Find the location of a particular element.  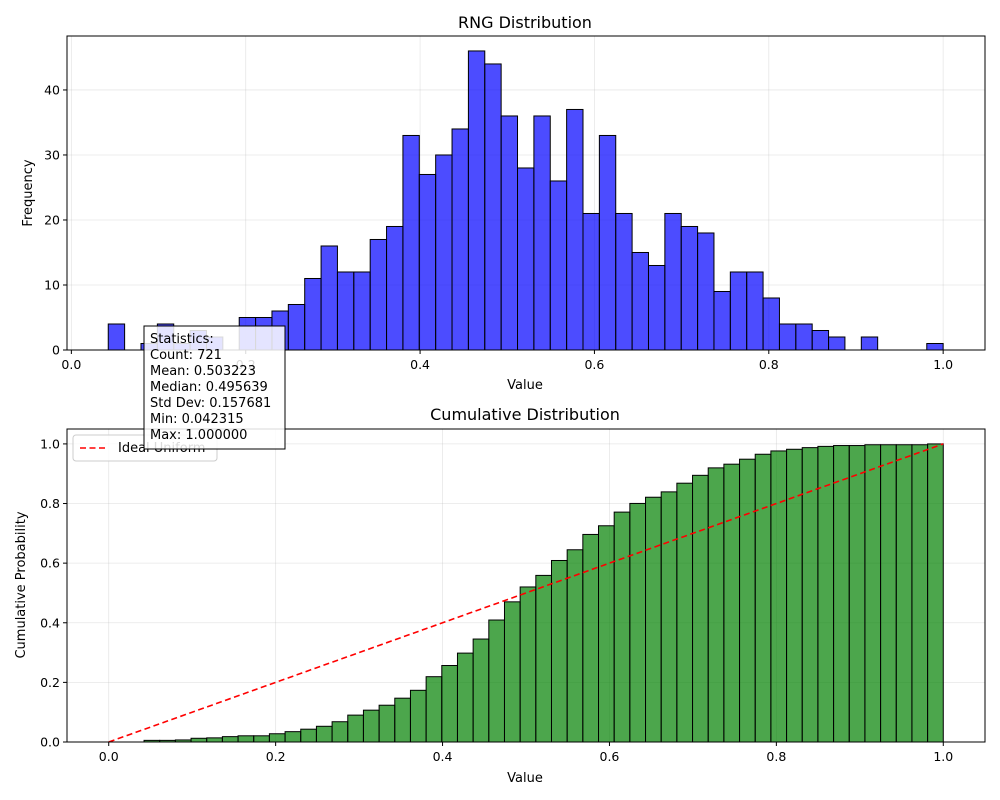

y-tick-label: 0.0 is located at coordinates (50, 742).